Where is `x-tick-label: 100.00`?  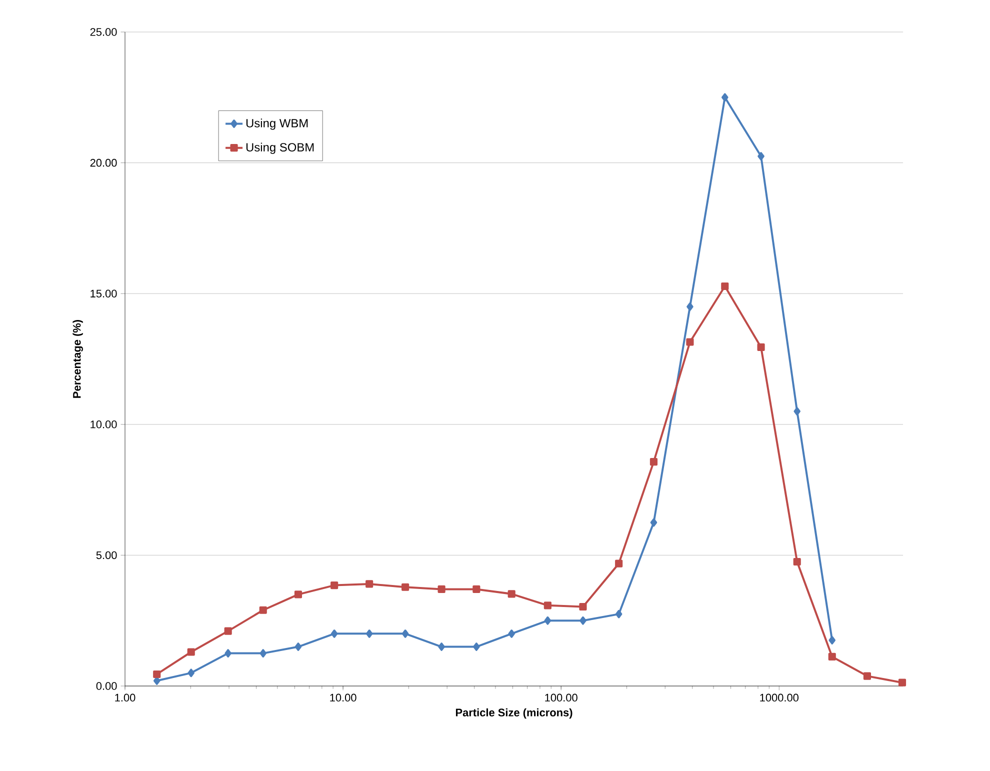
x-tick-label: 100.00 is located at coordinates (561, 698).